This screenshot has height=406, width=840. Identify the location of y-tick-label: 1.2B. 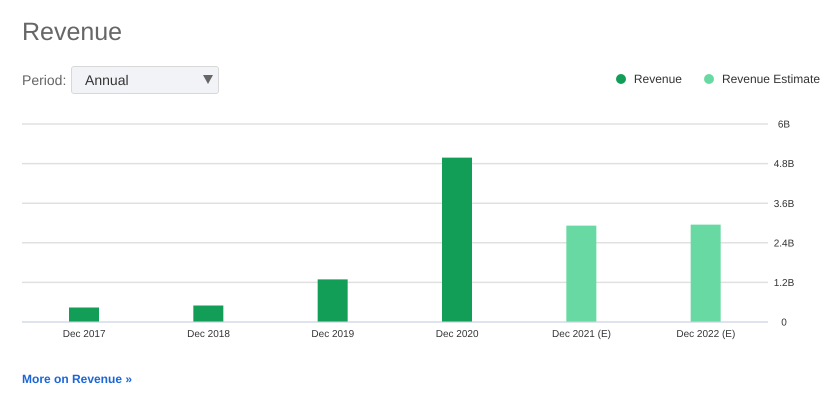
(784, 283).